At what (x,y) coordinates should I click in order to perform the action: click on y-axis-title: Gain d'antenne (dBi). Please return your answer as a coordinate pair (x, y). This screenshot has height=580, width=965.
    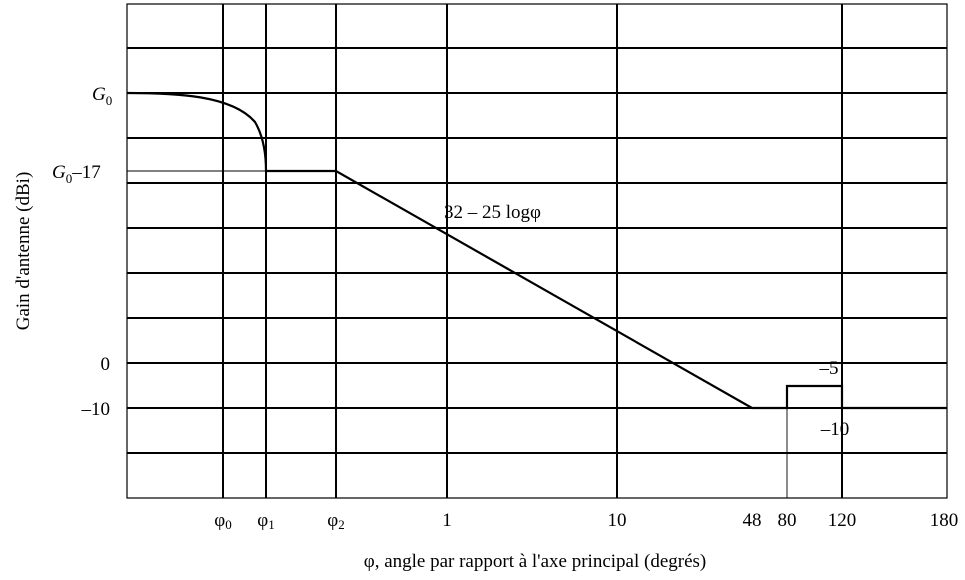
    Looking at the image, I should click on (23, 251).